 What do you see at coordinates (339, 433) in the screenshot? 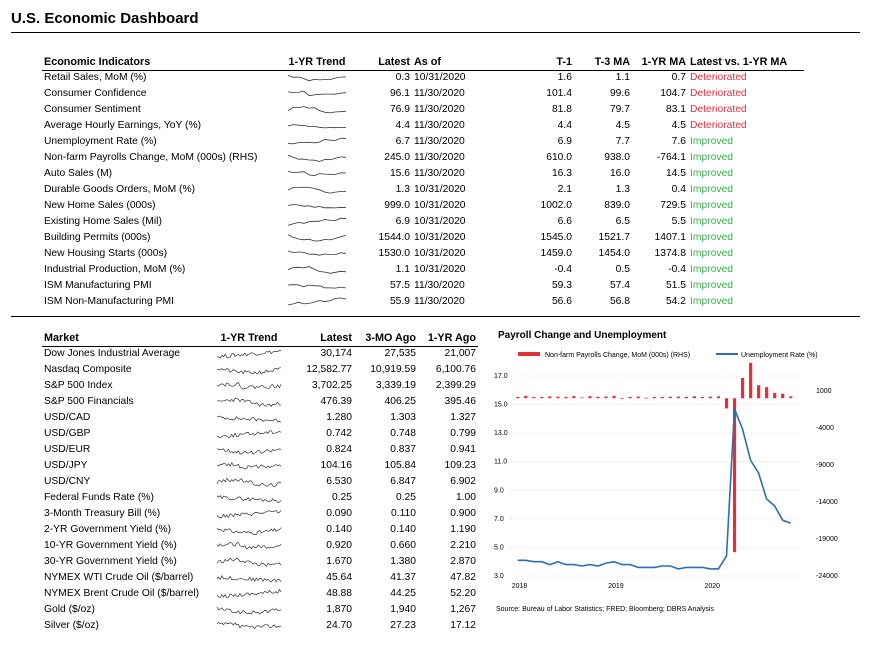
I see `market-latest: 0.742` at bounding box center [339, 433].